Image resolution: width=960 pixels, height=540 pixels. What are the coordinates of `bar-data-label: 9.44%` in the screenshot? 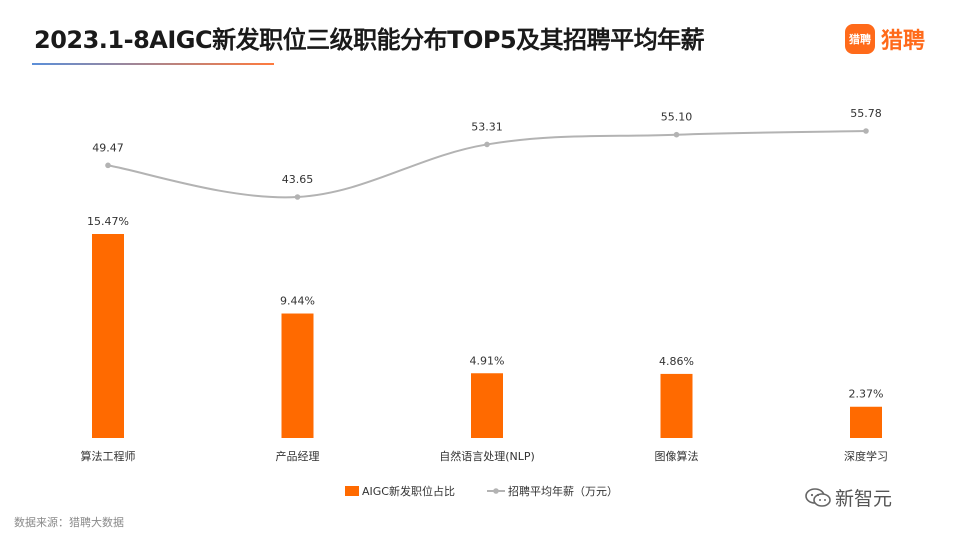 It's located at (297, 301).